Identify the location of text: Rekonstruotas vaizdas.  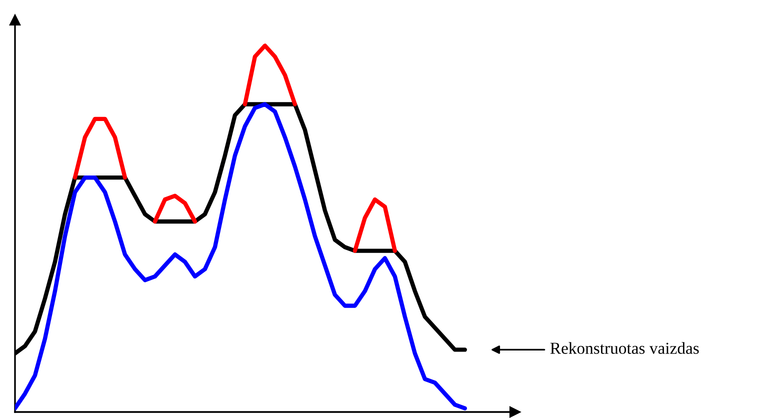
(624, 348).